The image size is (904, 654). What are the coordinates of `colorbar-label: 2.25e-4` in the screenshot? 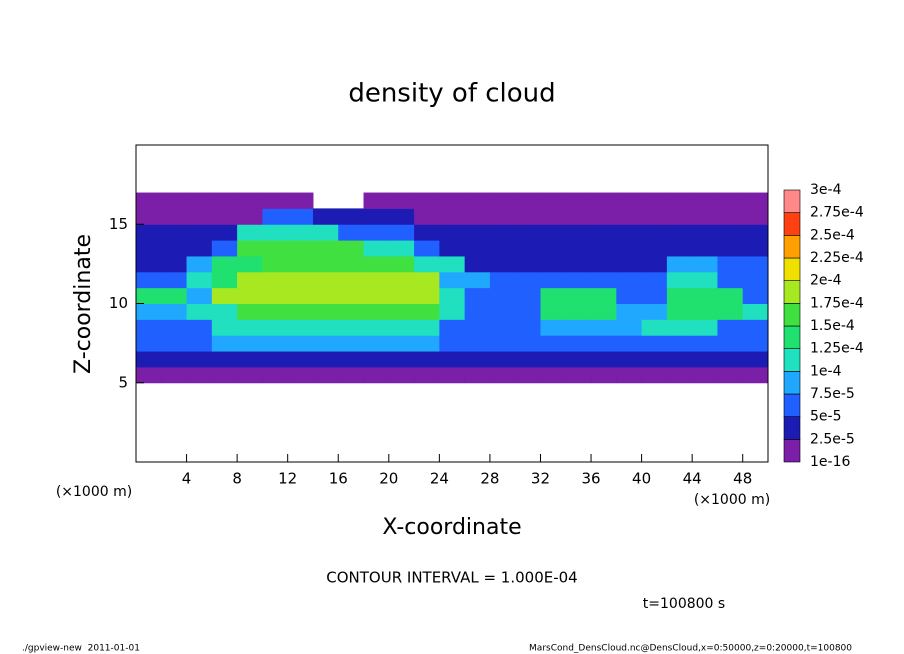 It's located at (837, 258).